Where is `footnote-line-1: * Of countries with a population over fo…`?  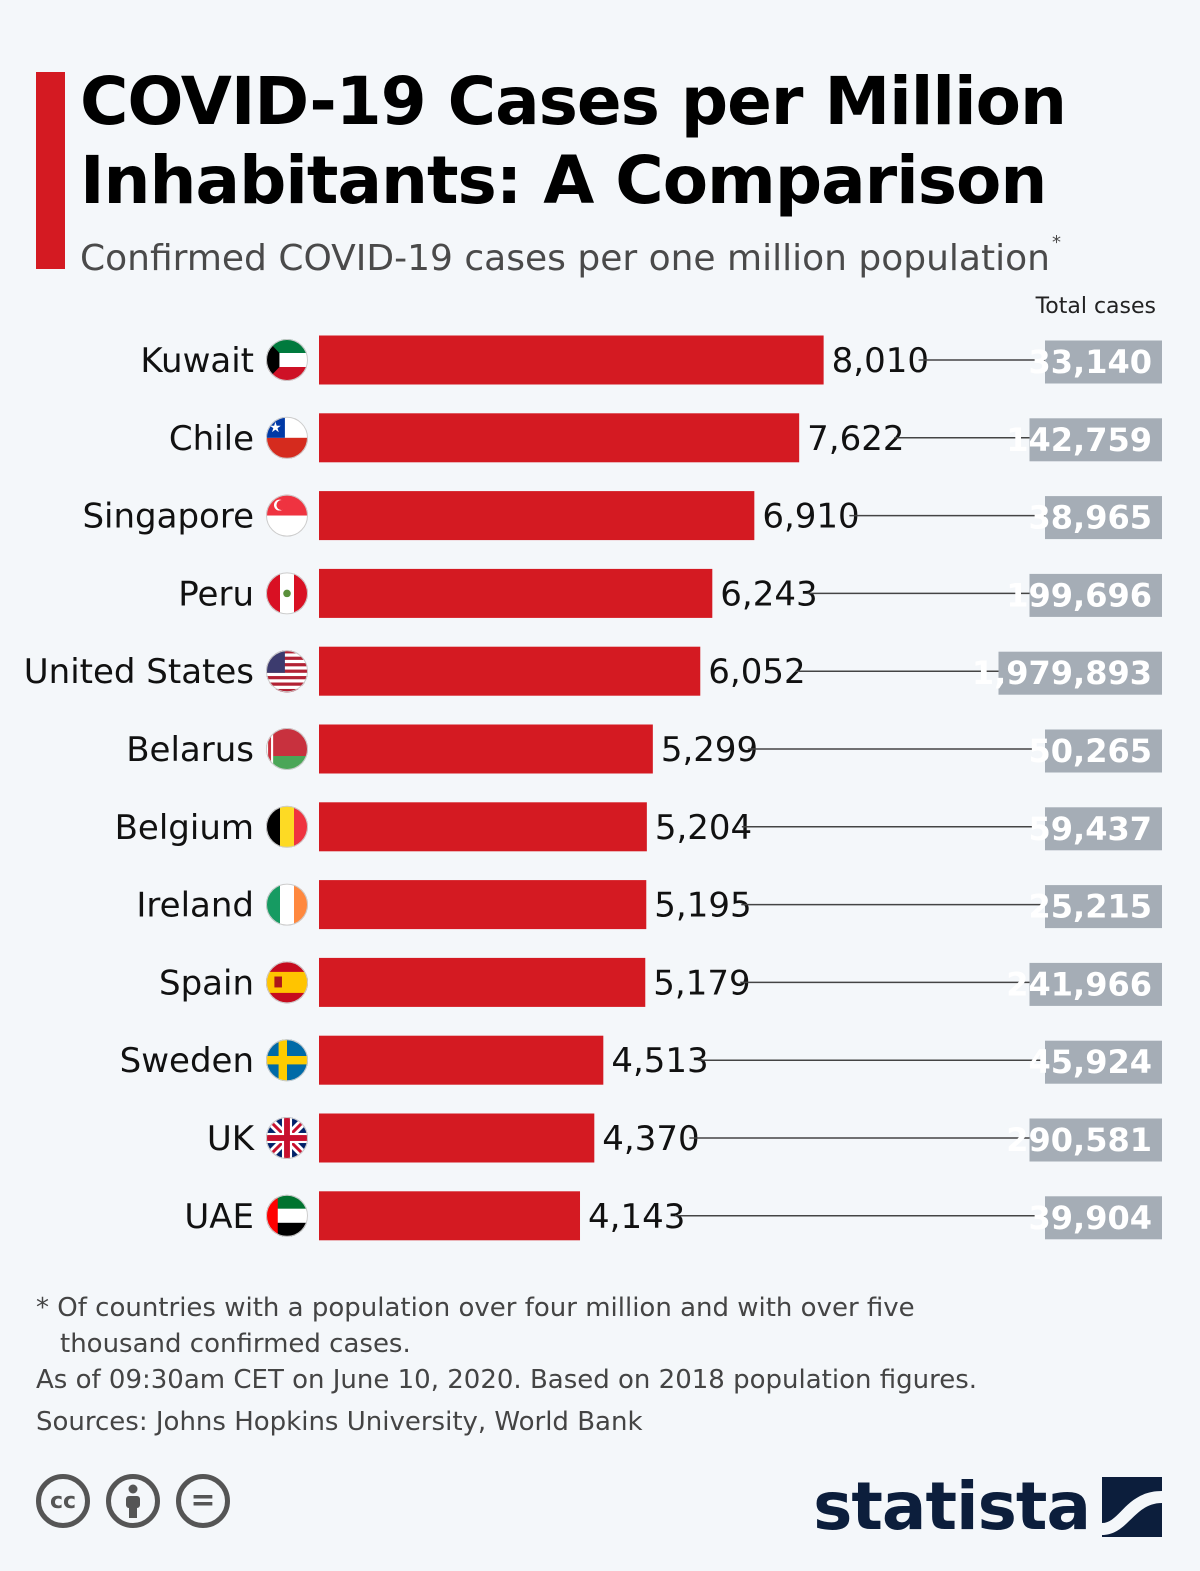
footnote-line-1: * Of countries with a population over fo… is located at coordinates (475, 1308).